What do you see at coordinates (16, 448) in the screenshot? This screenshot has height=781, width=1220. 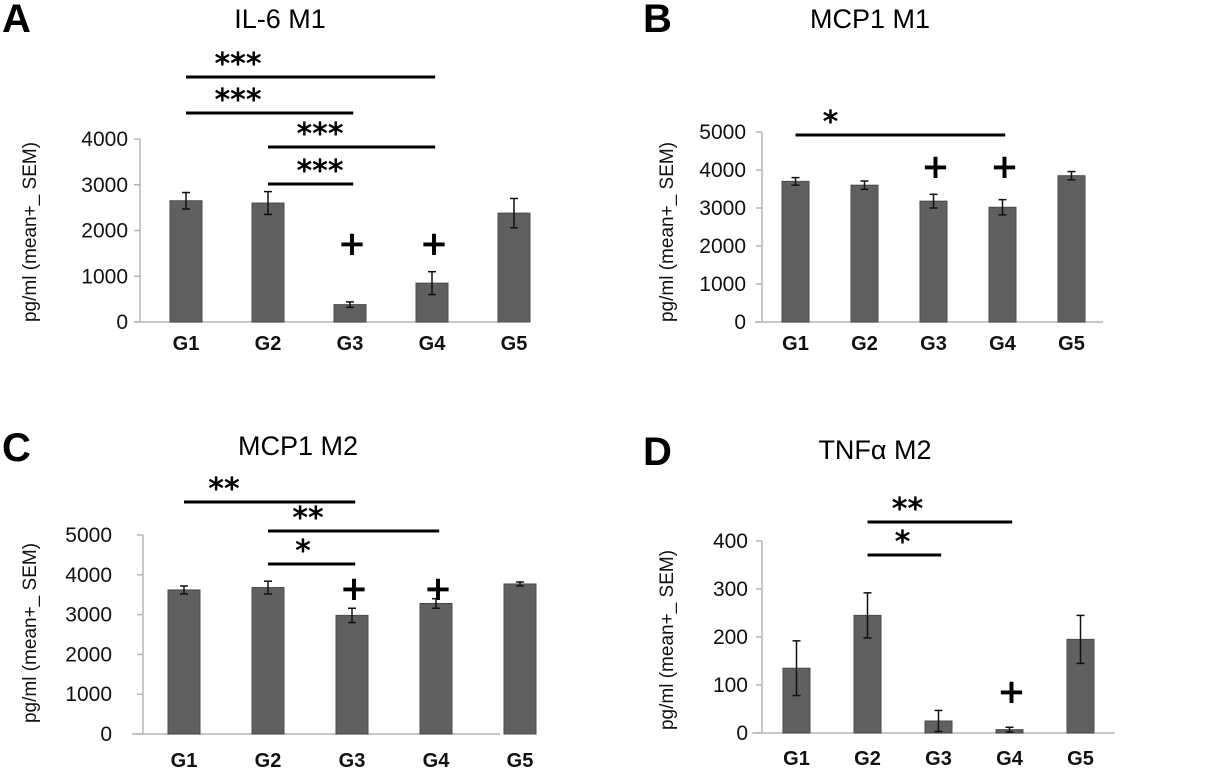 I see `panel-letter: C` at bounding box center [16, 448].